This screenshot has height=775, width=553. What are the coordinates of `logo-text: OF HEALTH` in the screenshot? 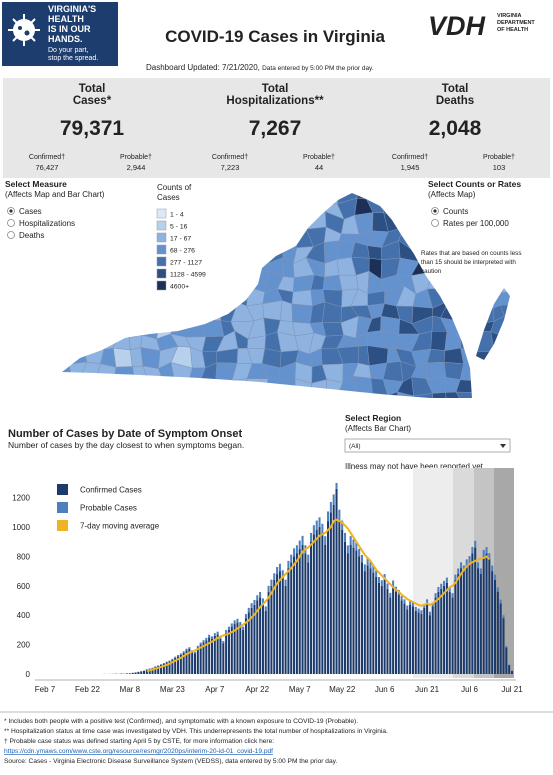 It's located at (512, 30).